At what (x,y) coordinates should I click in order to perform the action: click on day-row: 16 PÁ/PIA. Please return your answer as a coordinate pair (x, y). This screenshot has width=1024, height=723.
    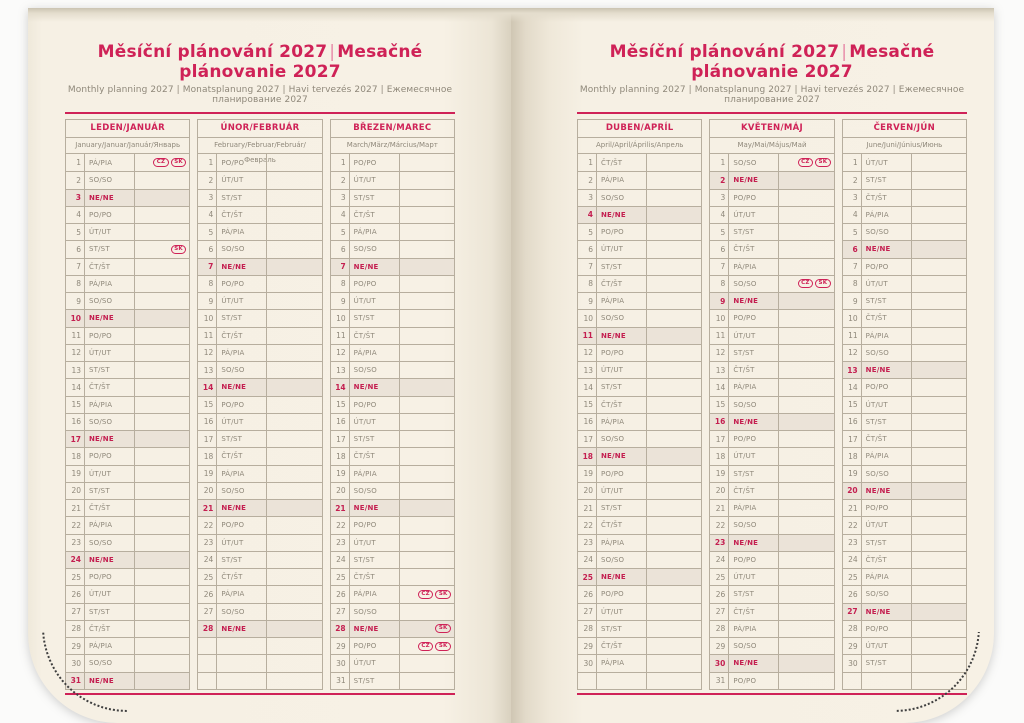
    Looking at the image, I should click on (640, 421).